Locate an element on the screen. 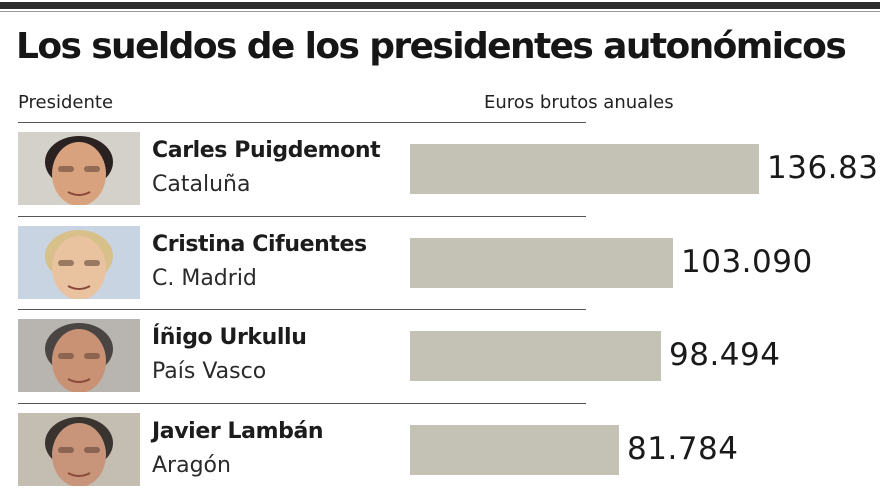 The height and width of the screenshot is (495, 880). president-region: País Vasco is located at coordinates (209, 371).